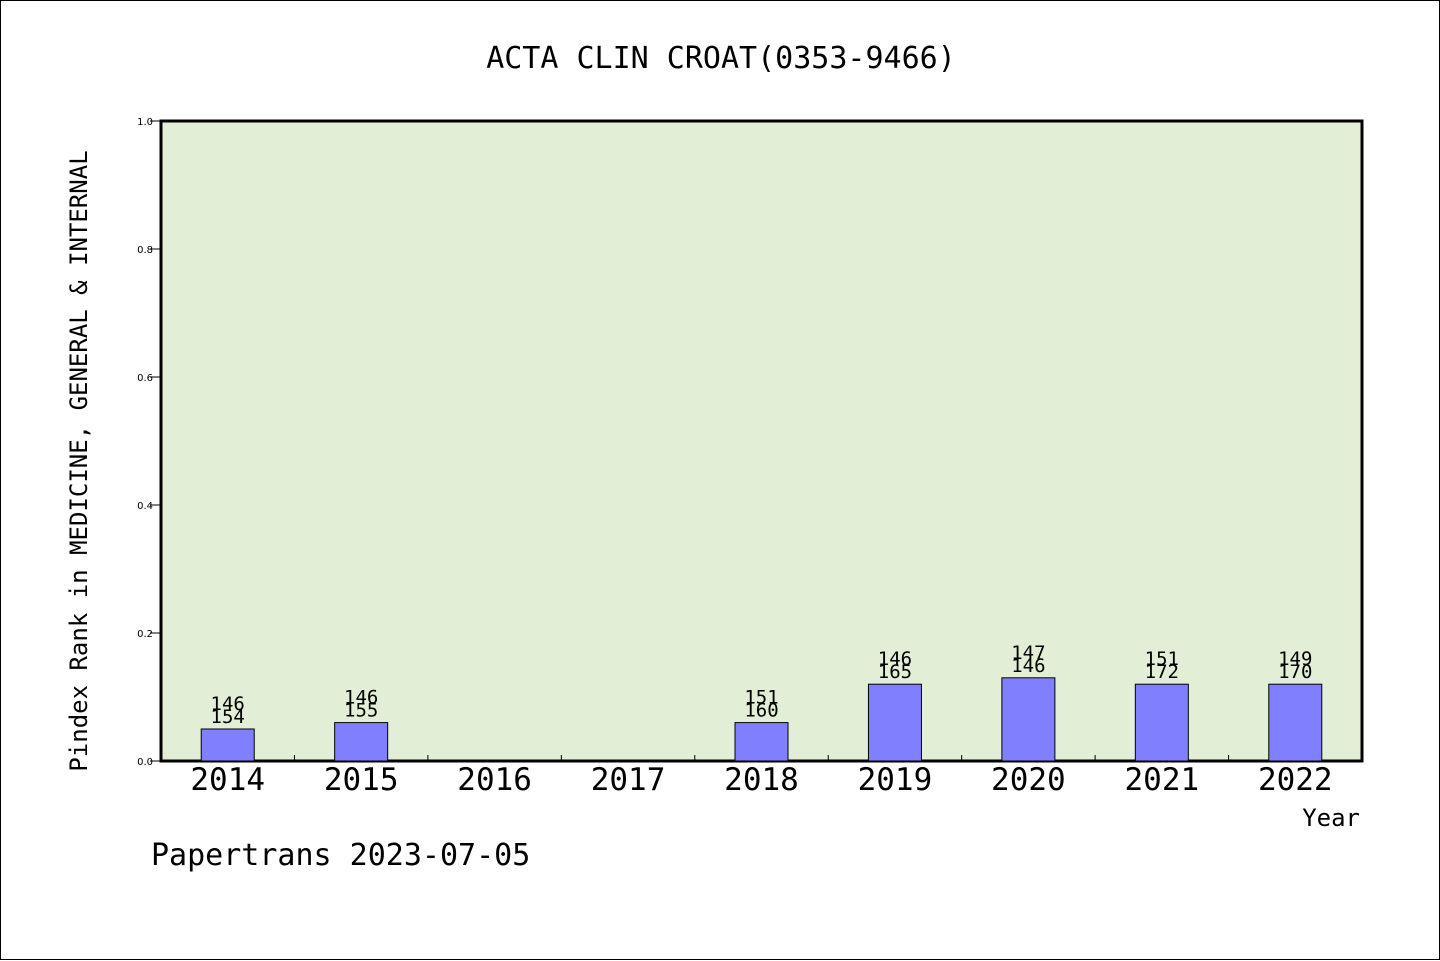 This screenshot has width=1440, height=961. I want to click on x-tick-label: 2016, so click(494, 780).